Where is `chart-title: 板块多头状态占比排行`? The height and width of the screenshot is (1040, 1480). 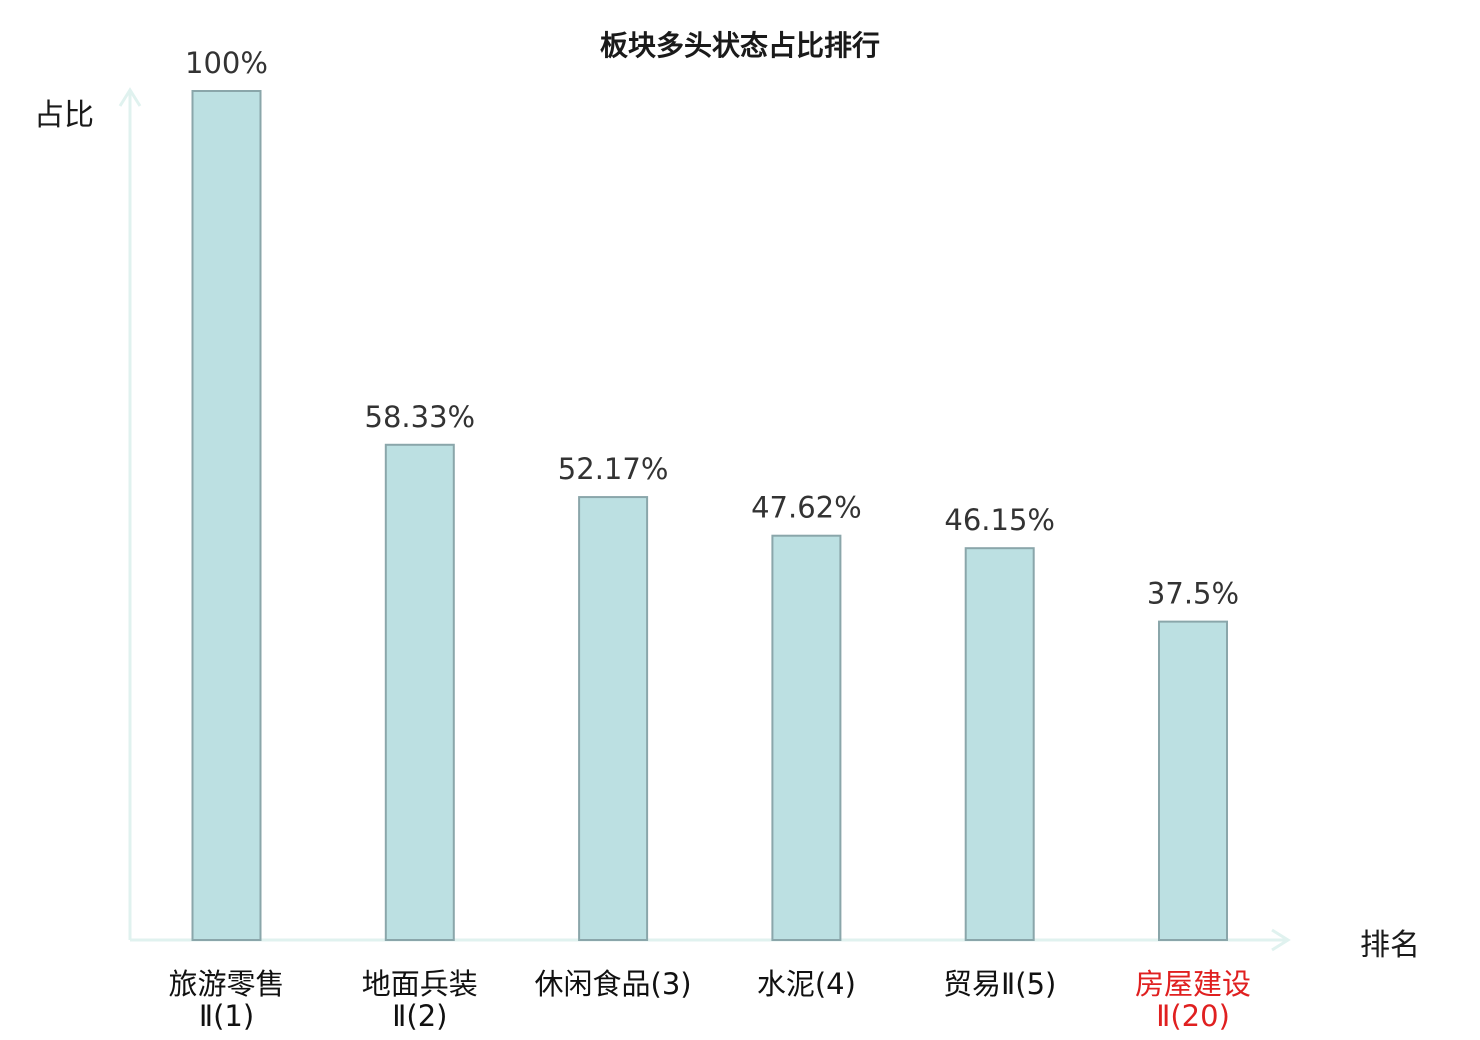 chart-title: 板块多头状态占比排行 is located at coordinates (739, 45).